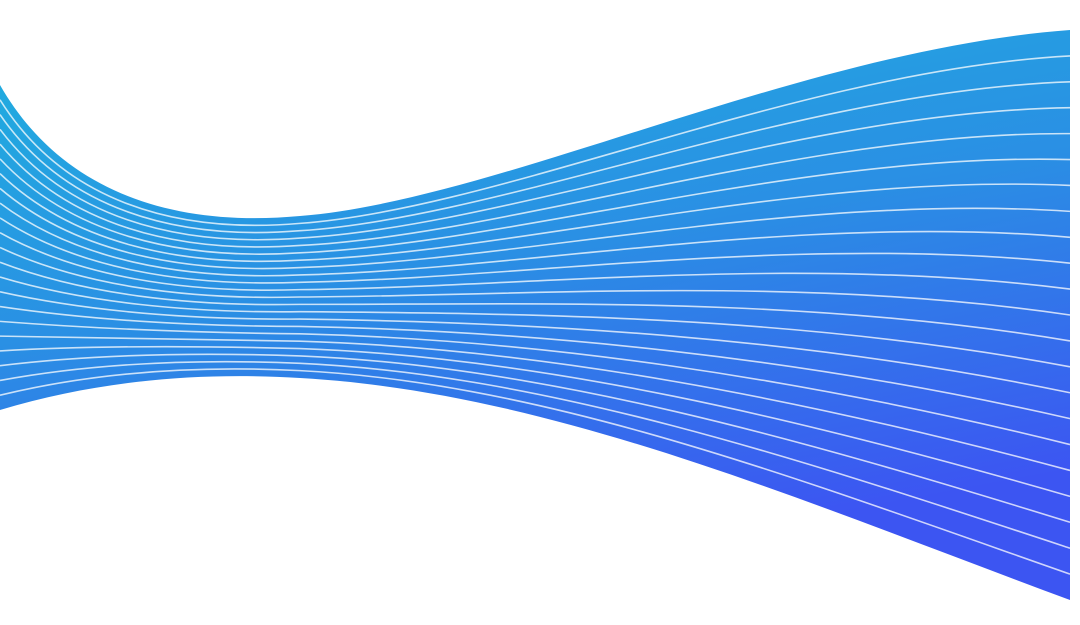  I want to click on right-margin, so click(1075, 312).